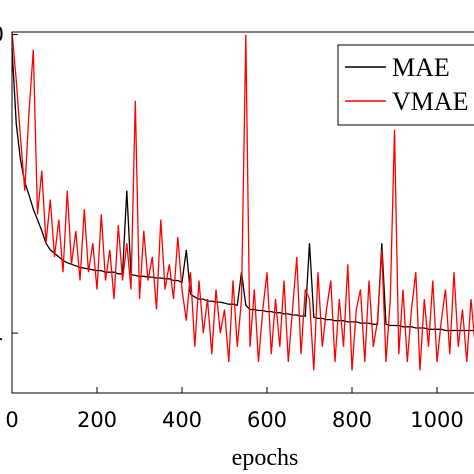 This screenshot has height=474, width=474. What do you see at coordinates (182, 420) in the screenshot?
I see `x-tick-label: 400` at bounding box center [182, 420].